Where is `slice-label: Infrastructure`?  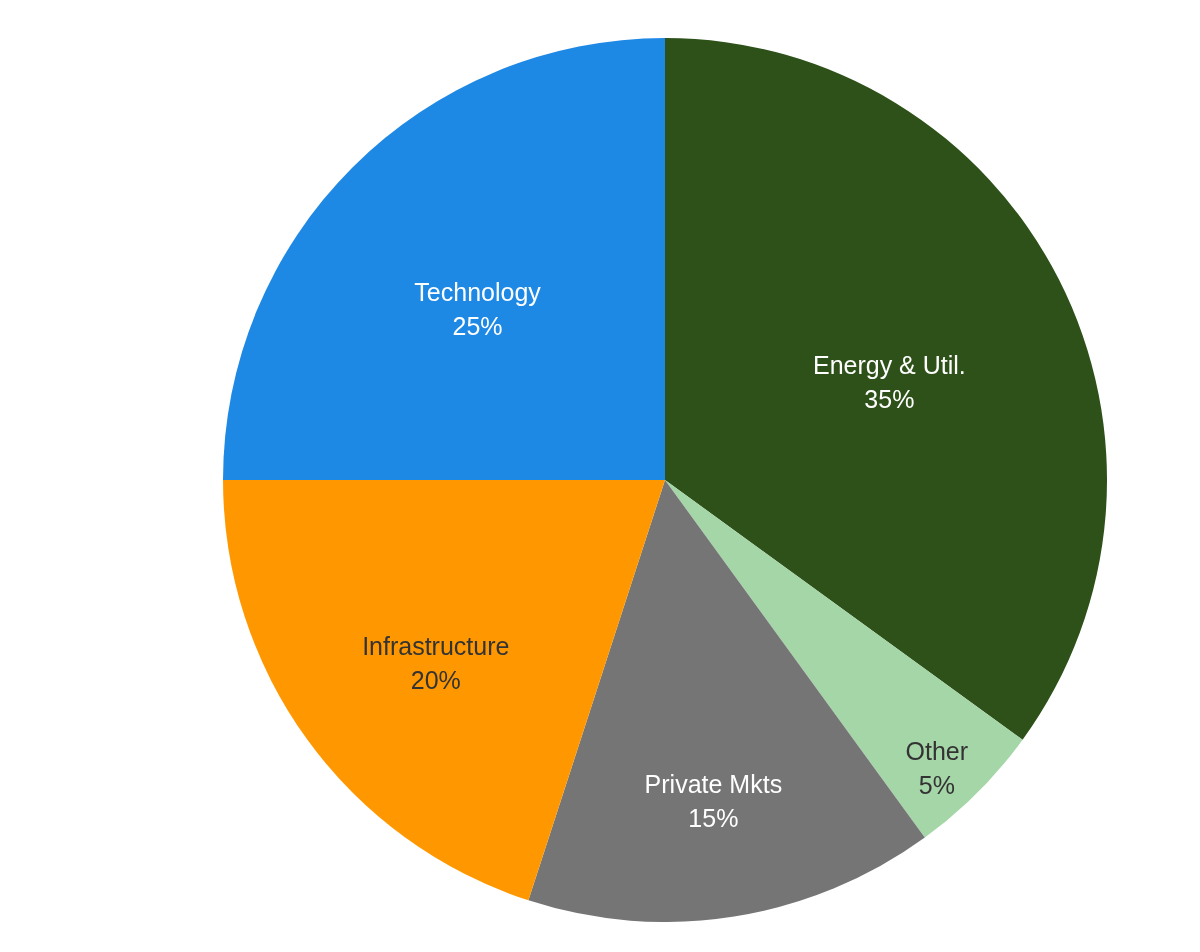
slice-label: Infrastructure is located at coordinates (436, 645).